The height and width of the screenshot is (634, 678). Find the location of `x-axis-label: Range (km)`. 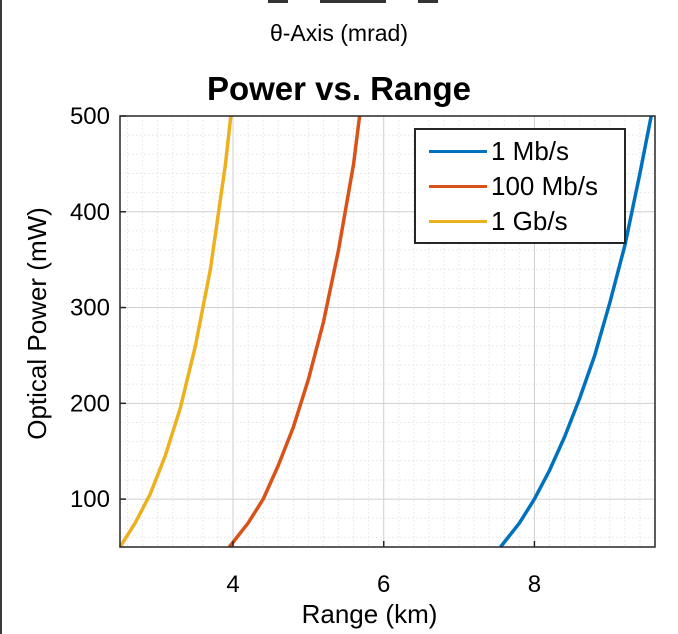

x-axis-label: Range (km) is located at coordinates (370, 614).